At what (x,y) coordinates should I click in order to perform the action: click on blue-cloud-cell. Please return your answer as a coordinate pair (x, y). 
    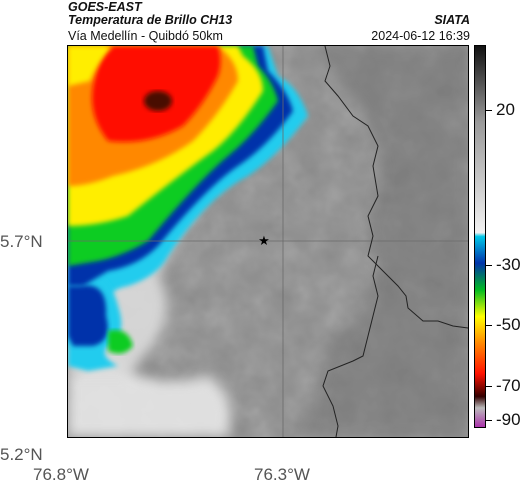
    Looking at the image, I should click on (88, 315).